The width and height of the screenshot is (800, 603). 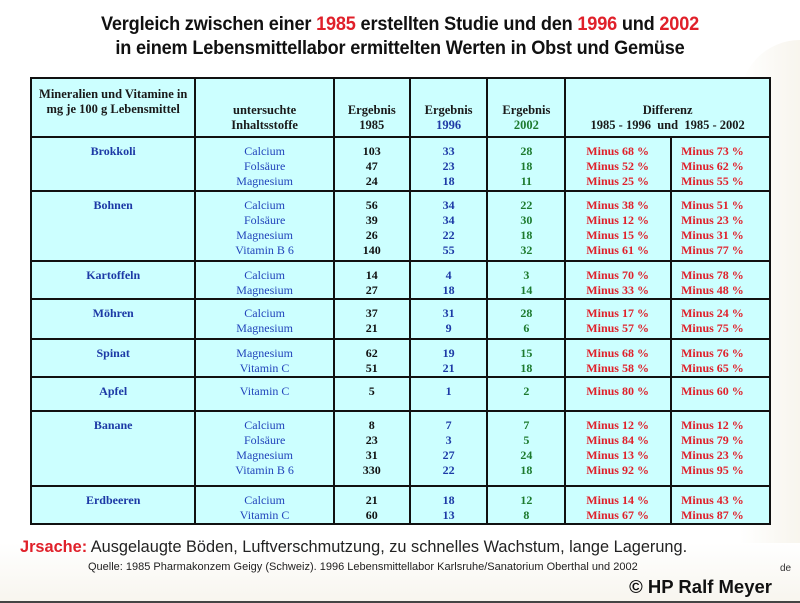 What do you see at coordinates (618, 505) in the screenshot?
I see `difference-1996-cell: Minus 14 % Minus 67 %` at bounding box center [618, 505].